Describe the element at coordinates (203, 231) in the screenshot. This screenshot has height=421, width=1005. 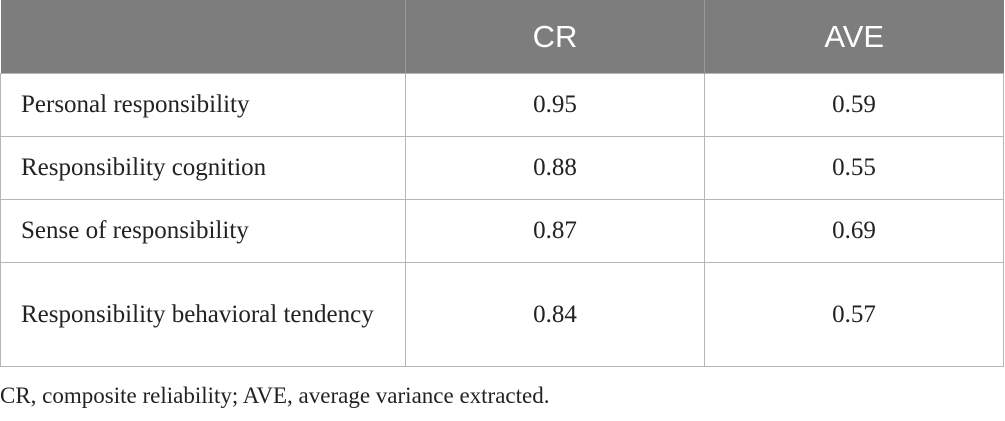
I see `row-label: Sense of responsibility` at that location.